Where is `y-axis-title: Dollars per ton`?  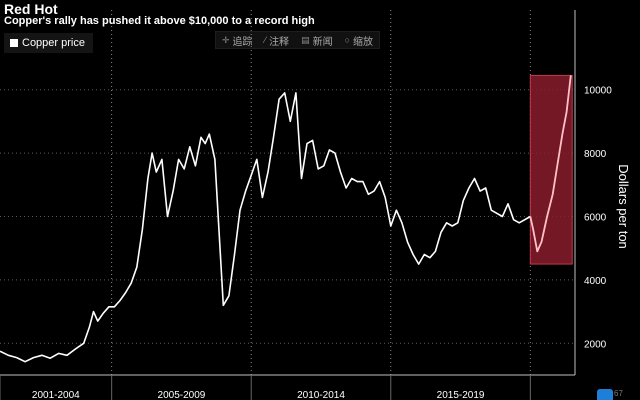 y-axis-title: Dollars per ton is located at coordinates (623, 206).